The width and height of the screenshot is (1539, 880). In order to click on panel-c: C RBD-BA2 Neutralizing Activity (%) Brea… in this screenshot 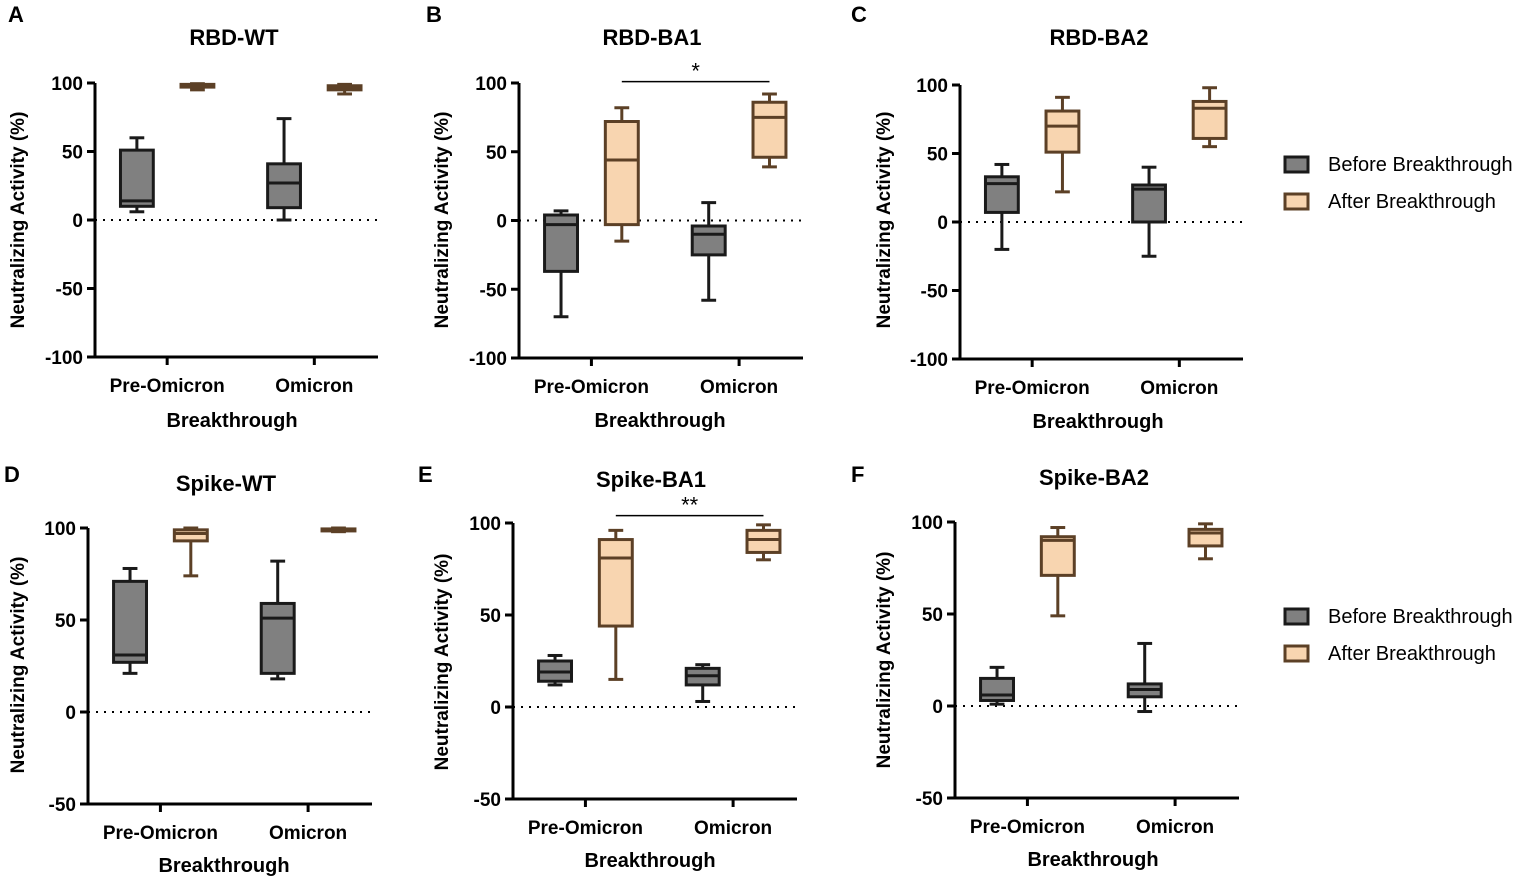, I will do `click(1047, 217)`.